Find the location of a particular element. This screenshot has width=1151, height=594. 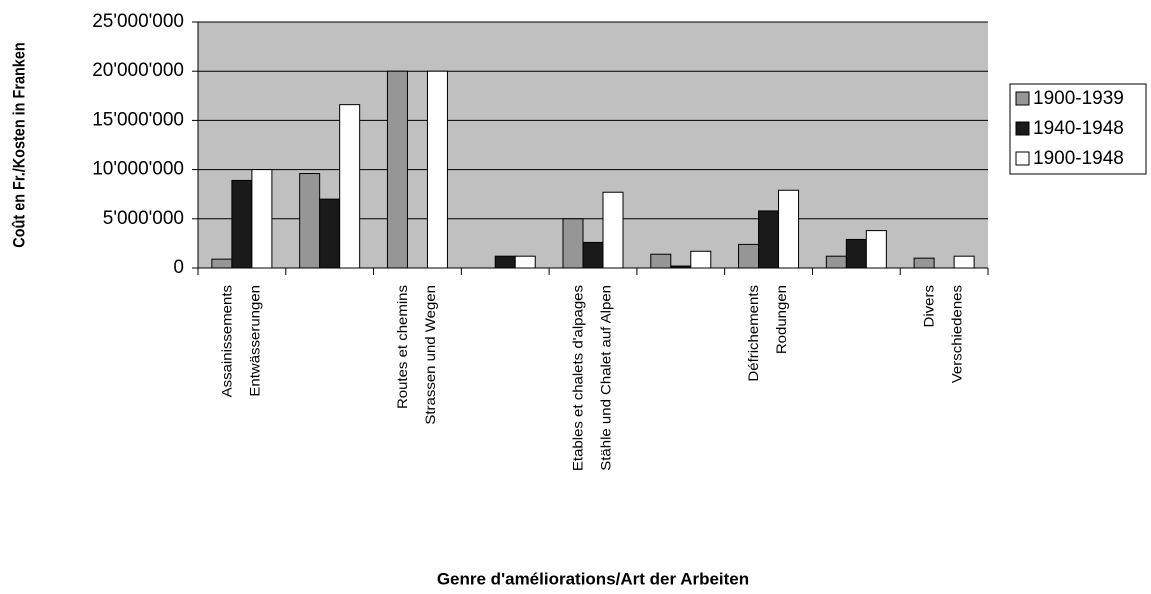

x-tick-label: Entwässerungen is located at coordinates (255, 341).